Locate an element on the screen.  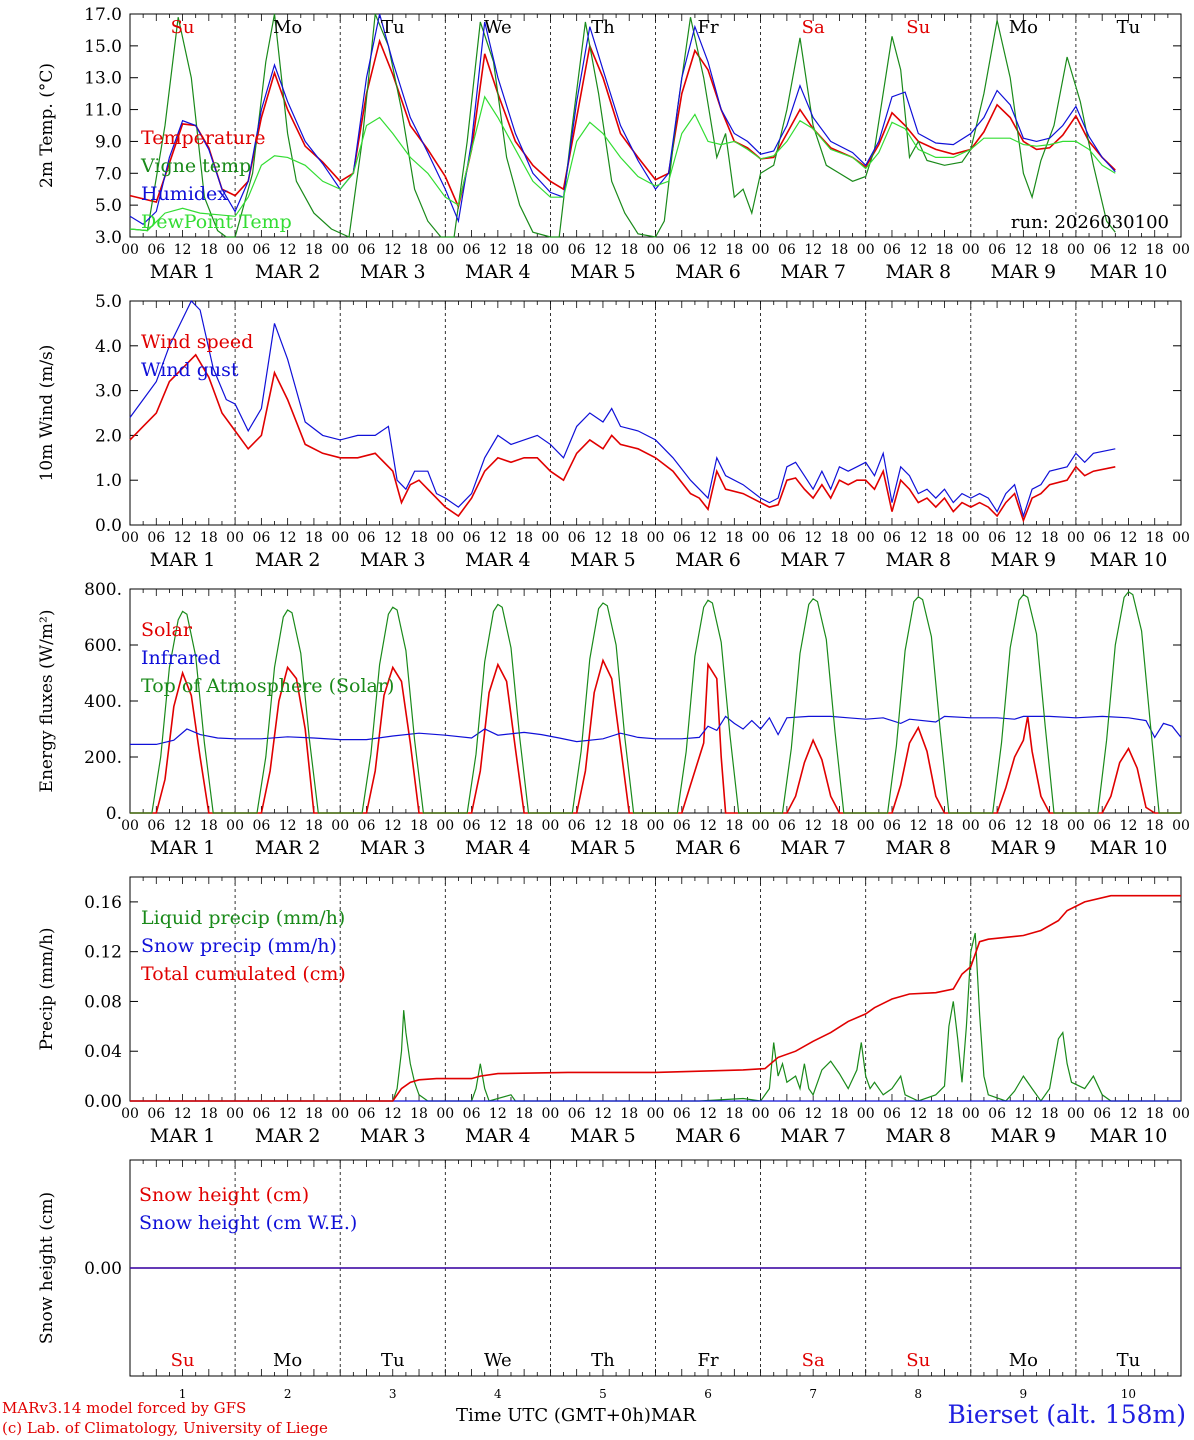
legend-temperature: Temperature is located at coordinates (203, 138).